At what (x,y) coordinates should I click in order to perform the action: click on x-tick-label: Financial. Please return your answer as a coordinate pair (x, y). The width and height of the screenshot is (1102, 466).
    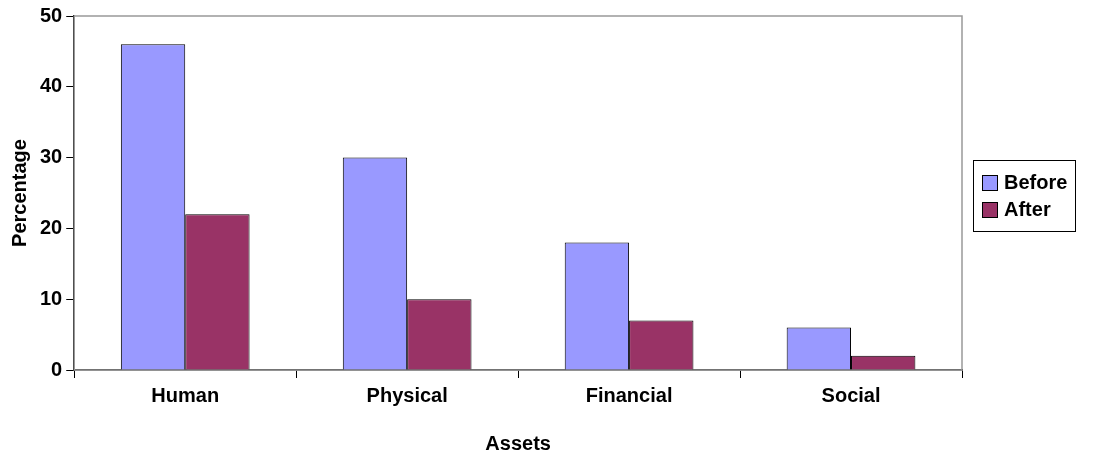
    Looking at the image, I should click on (629, 394).